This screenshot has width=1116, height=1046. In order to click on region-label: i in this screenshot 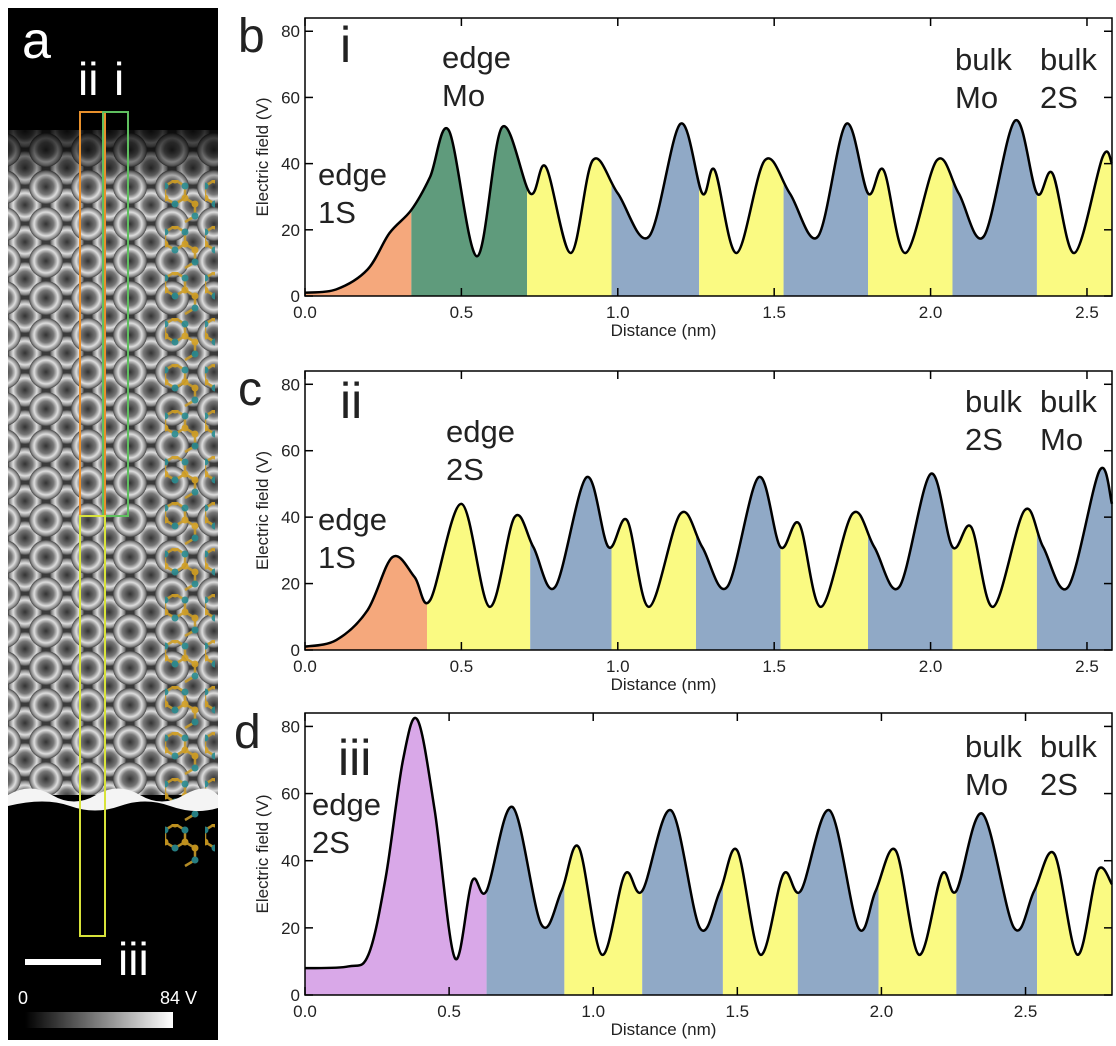, I will do `click(119, 79)`.